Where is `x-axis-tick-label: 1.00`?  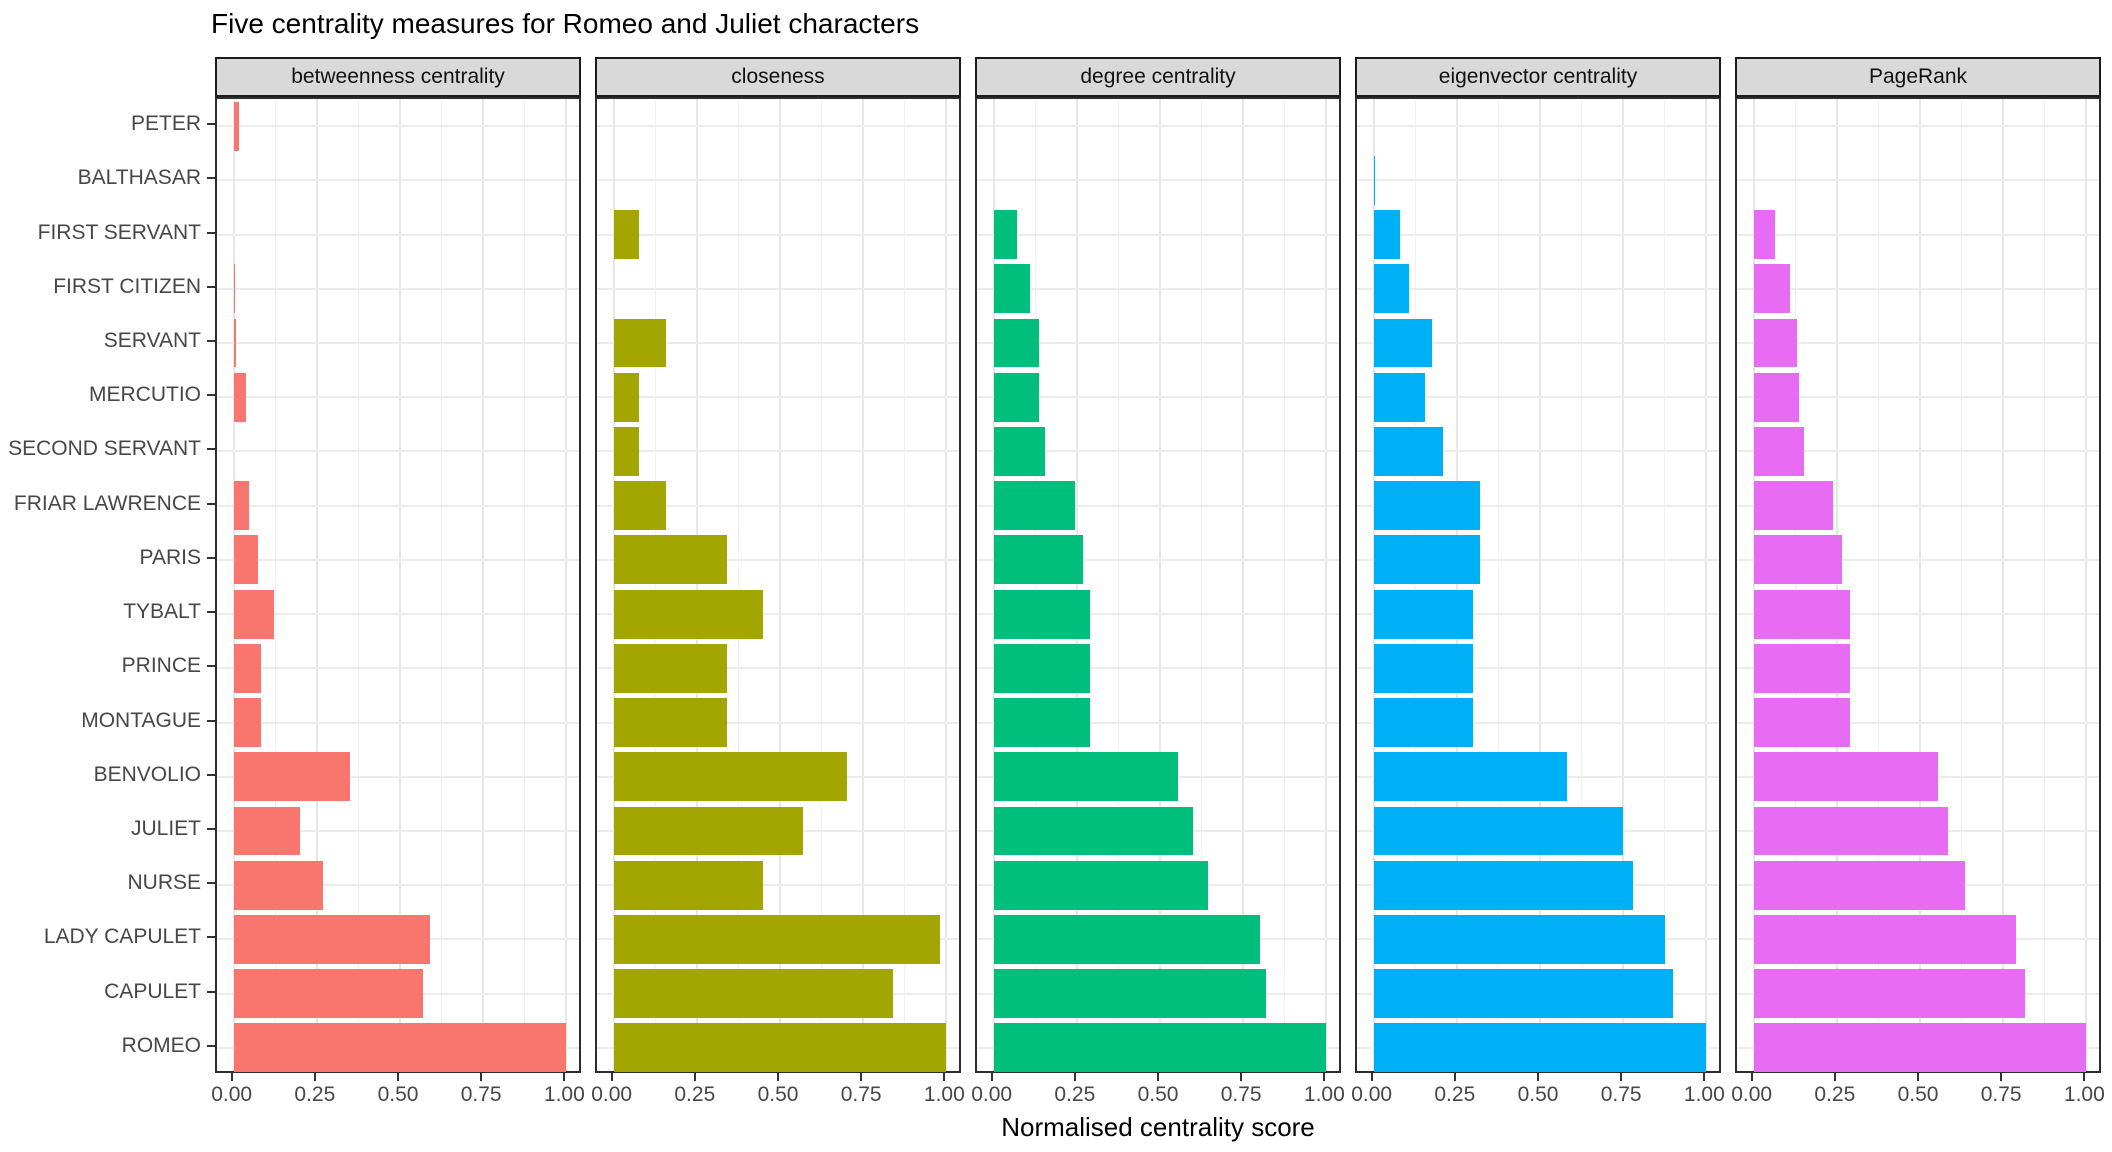
x-axis-tick-label: 1.00 is located at coordinates (564, 1094).